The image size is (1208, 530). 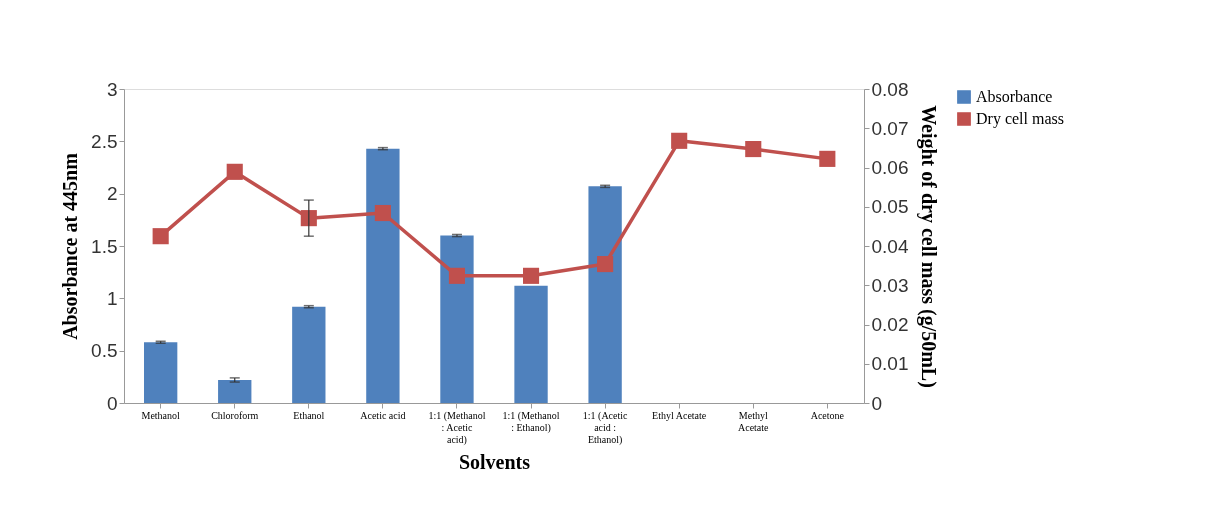 What do you see at coordinates (877, 403) in the screenshot?
I see `y2-tick-label: 0` at bounding box center [877, 403].